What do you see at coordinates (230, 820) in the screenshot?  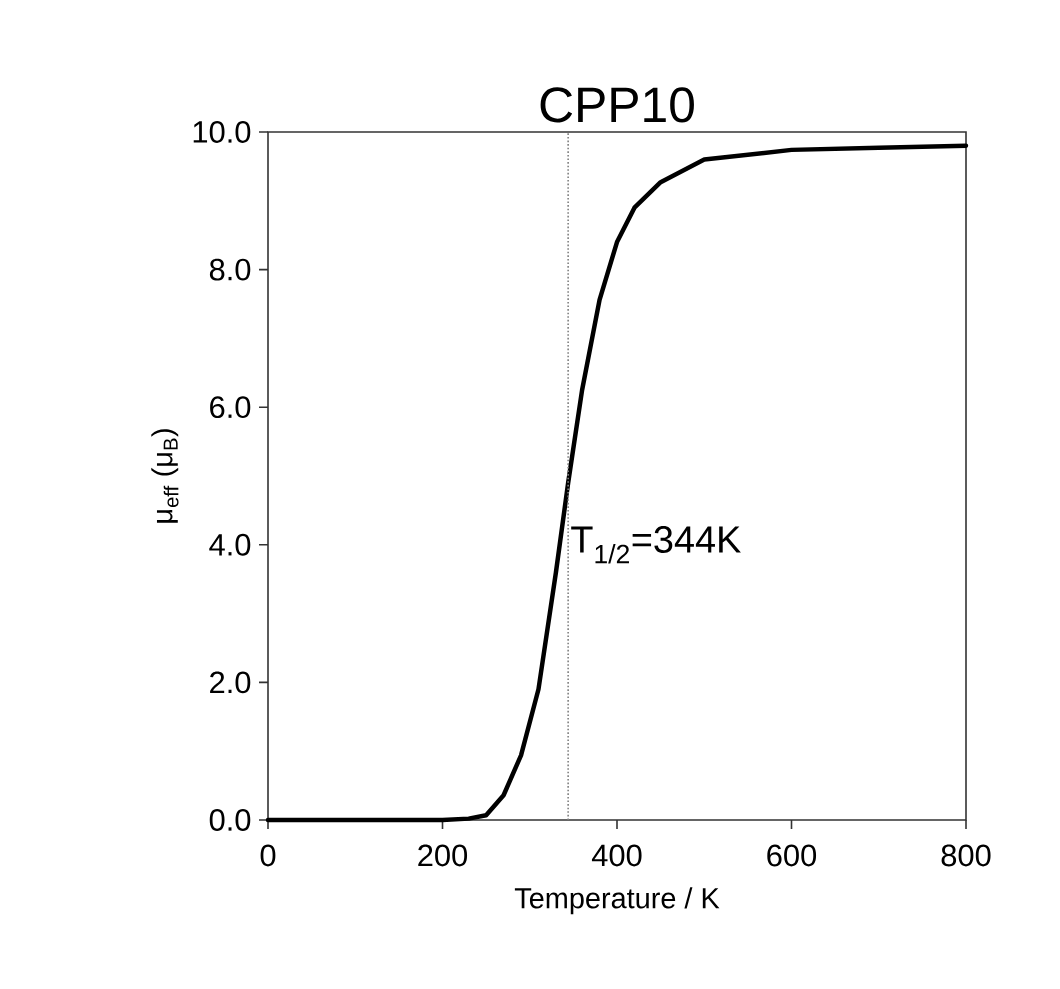 I see `y-tick-label: 0.0` at bounding box center [230, 820].